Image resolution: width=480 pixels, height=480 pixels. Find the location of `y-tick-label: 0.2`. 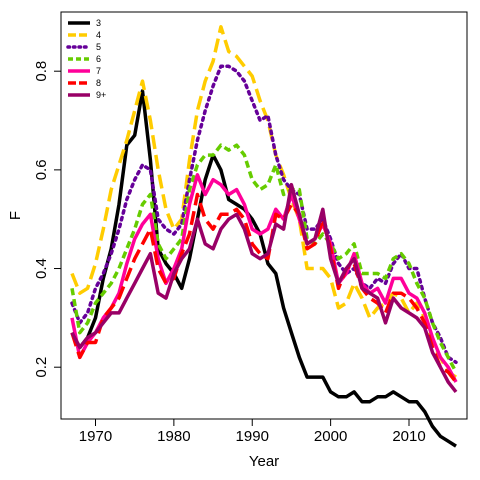

y-tick-label: 0.2 is located at coordinates (41, 367).